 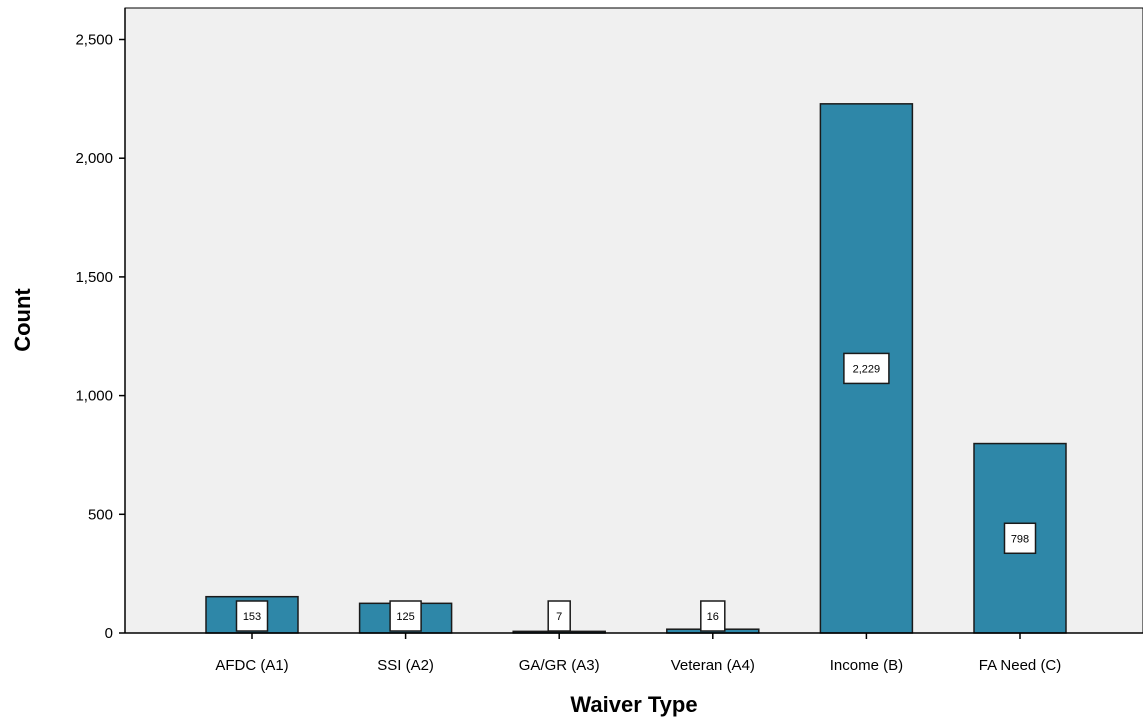 What do you see at coordinates (713, 665) in the screenshot?
I see `x-tick-label: Veteran (A4)` at bounding box center [713, 665].